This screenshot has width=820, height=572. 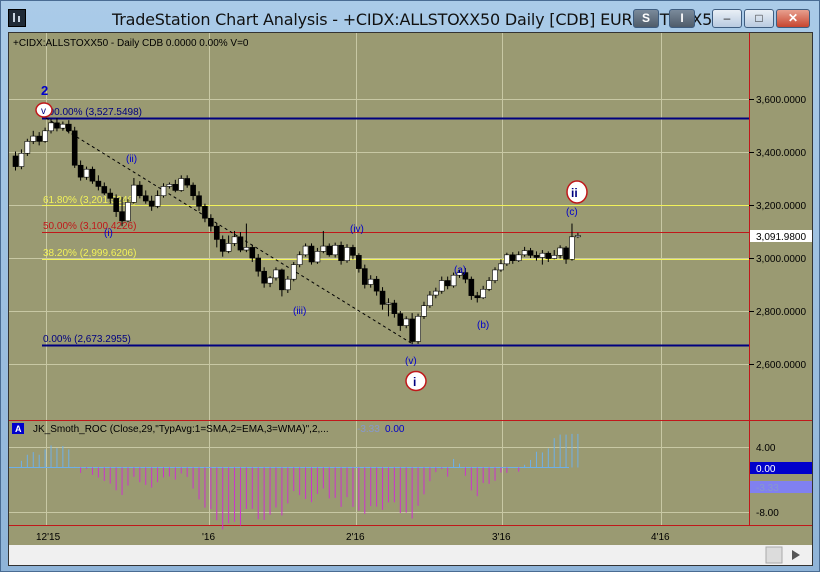 I want to click on style-menu-button: S, so click(x=646, y=18).